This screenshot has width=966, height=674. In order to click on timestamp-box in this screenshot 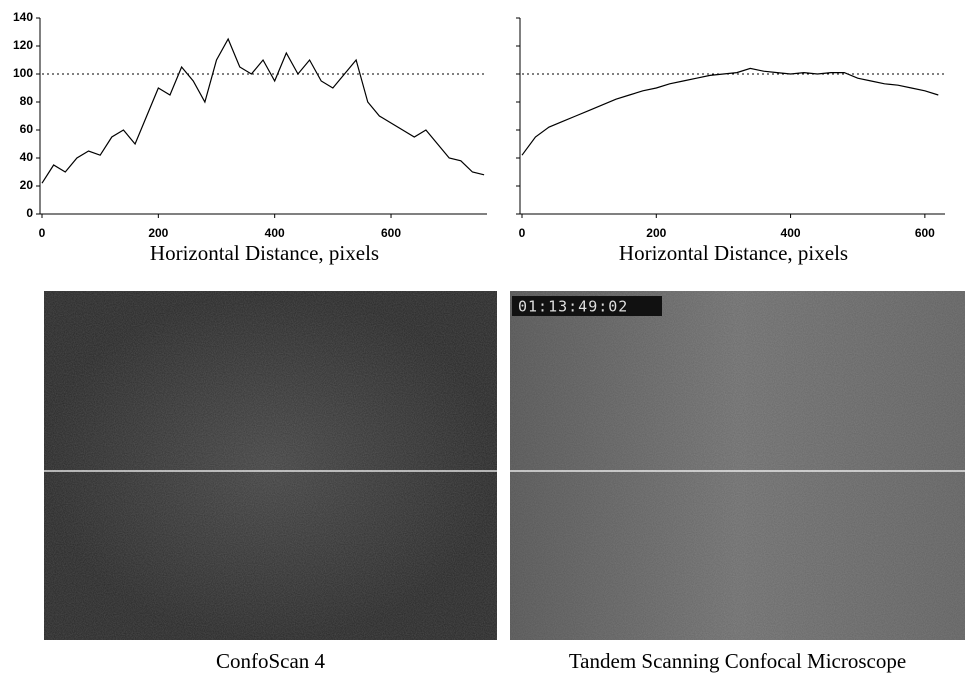, I will do `click(587, 306)`.